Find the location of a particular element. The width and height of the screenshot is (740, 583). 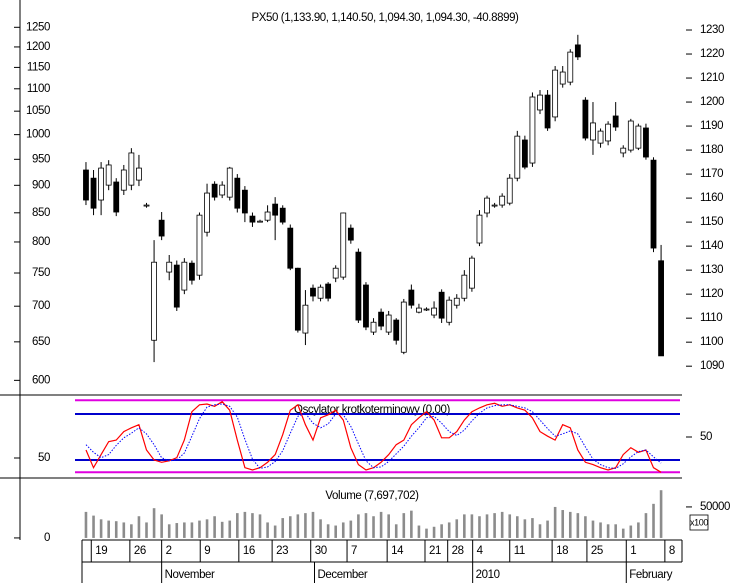

y-tick-label: 1230 is located at coordinates (712, 30).